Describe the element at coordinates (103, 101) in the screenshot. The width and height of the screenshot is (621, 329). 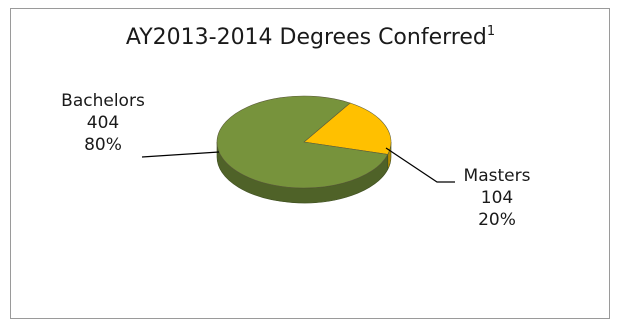
I see `data-label-bachelors-name: Bachelors` at that location.